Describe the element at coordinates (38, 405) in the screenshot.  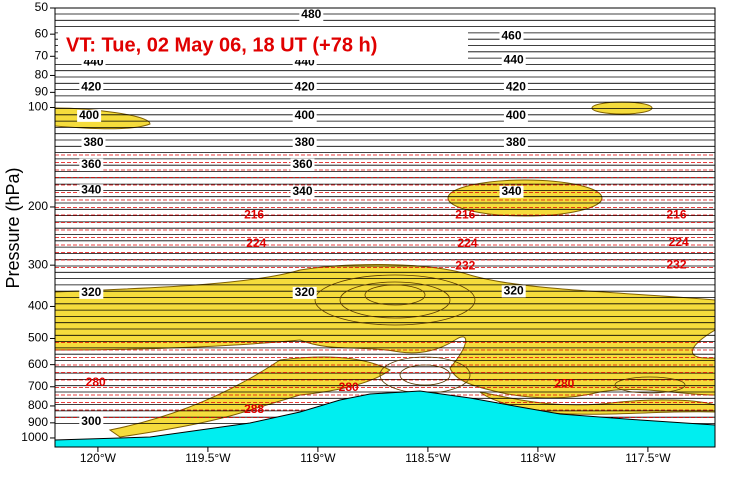
I see `y-tick-label: 800` at that location.